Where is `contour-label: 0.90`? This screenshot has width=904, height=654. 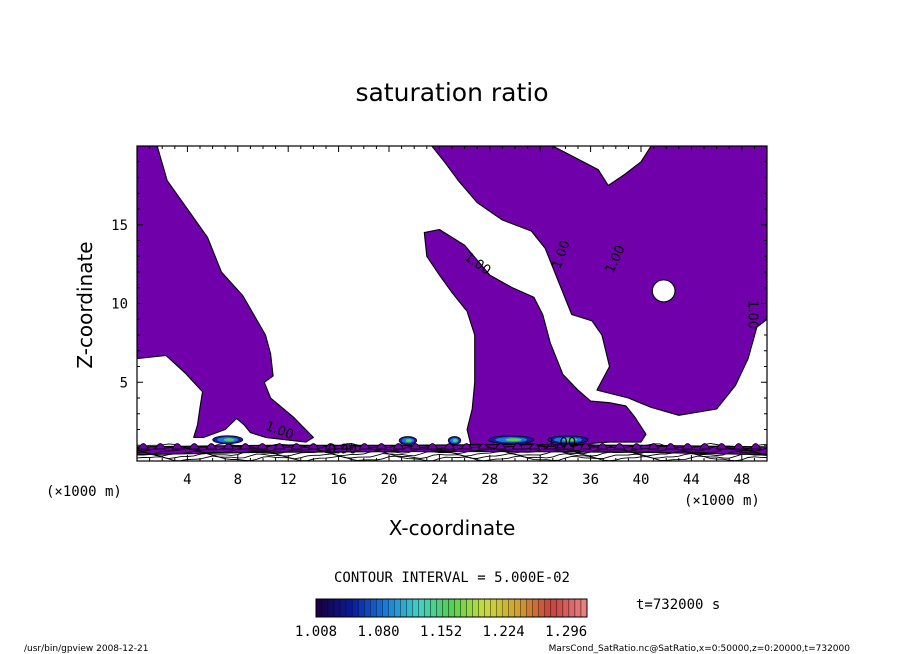
contour-label: 0.90 is located at coordinates (342, 449).